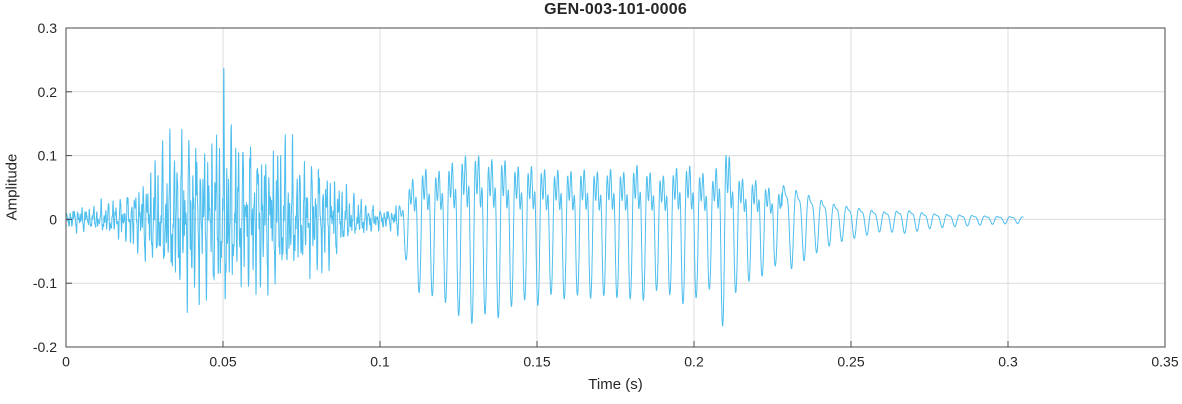 Image resolution: width=1182 pixels, height=404 pixels. I want to click on y-tick-label: 0.2, so click(48, 92).